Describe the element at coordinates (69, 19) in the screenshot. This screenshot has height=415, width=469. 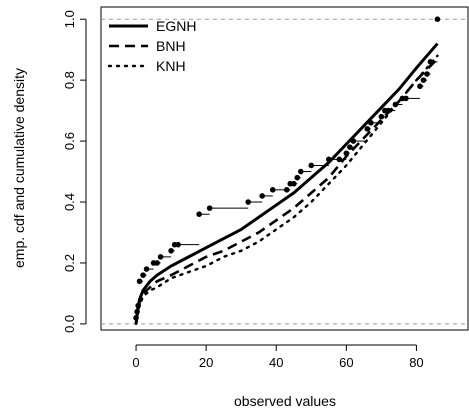
I see `y-tick-label: 1.0` at that location.